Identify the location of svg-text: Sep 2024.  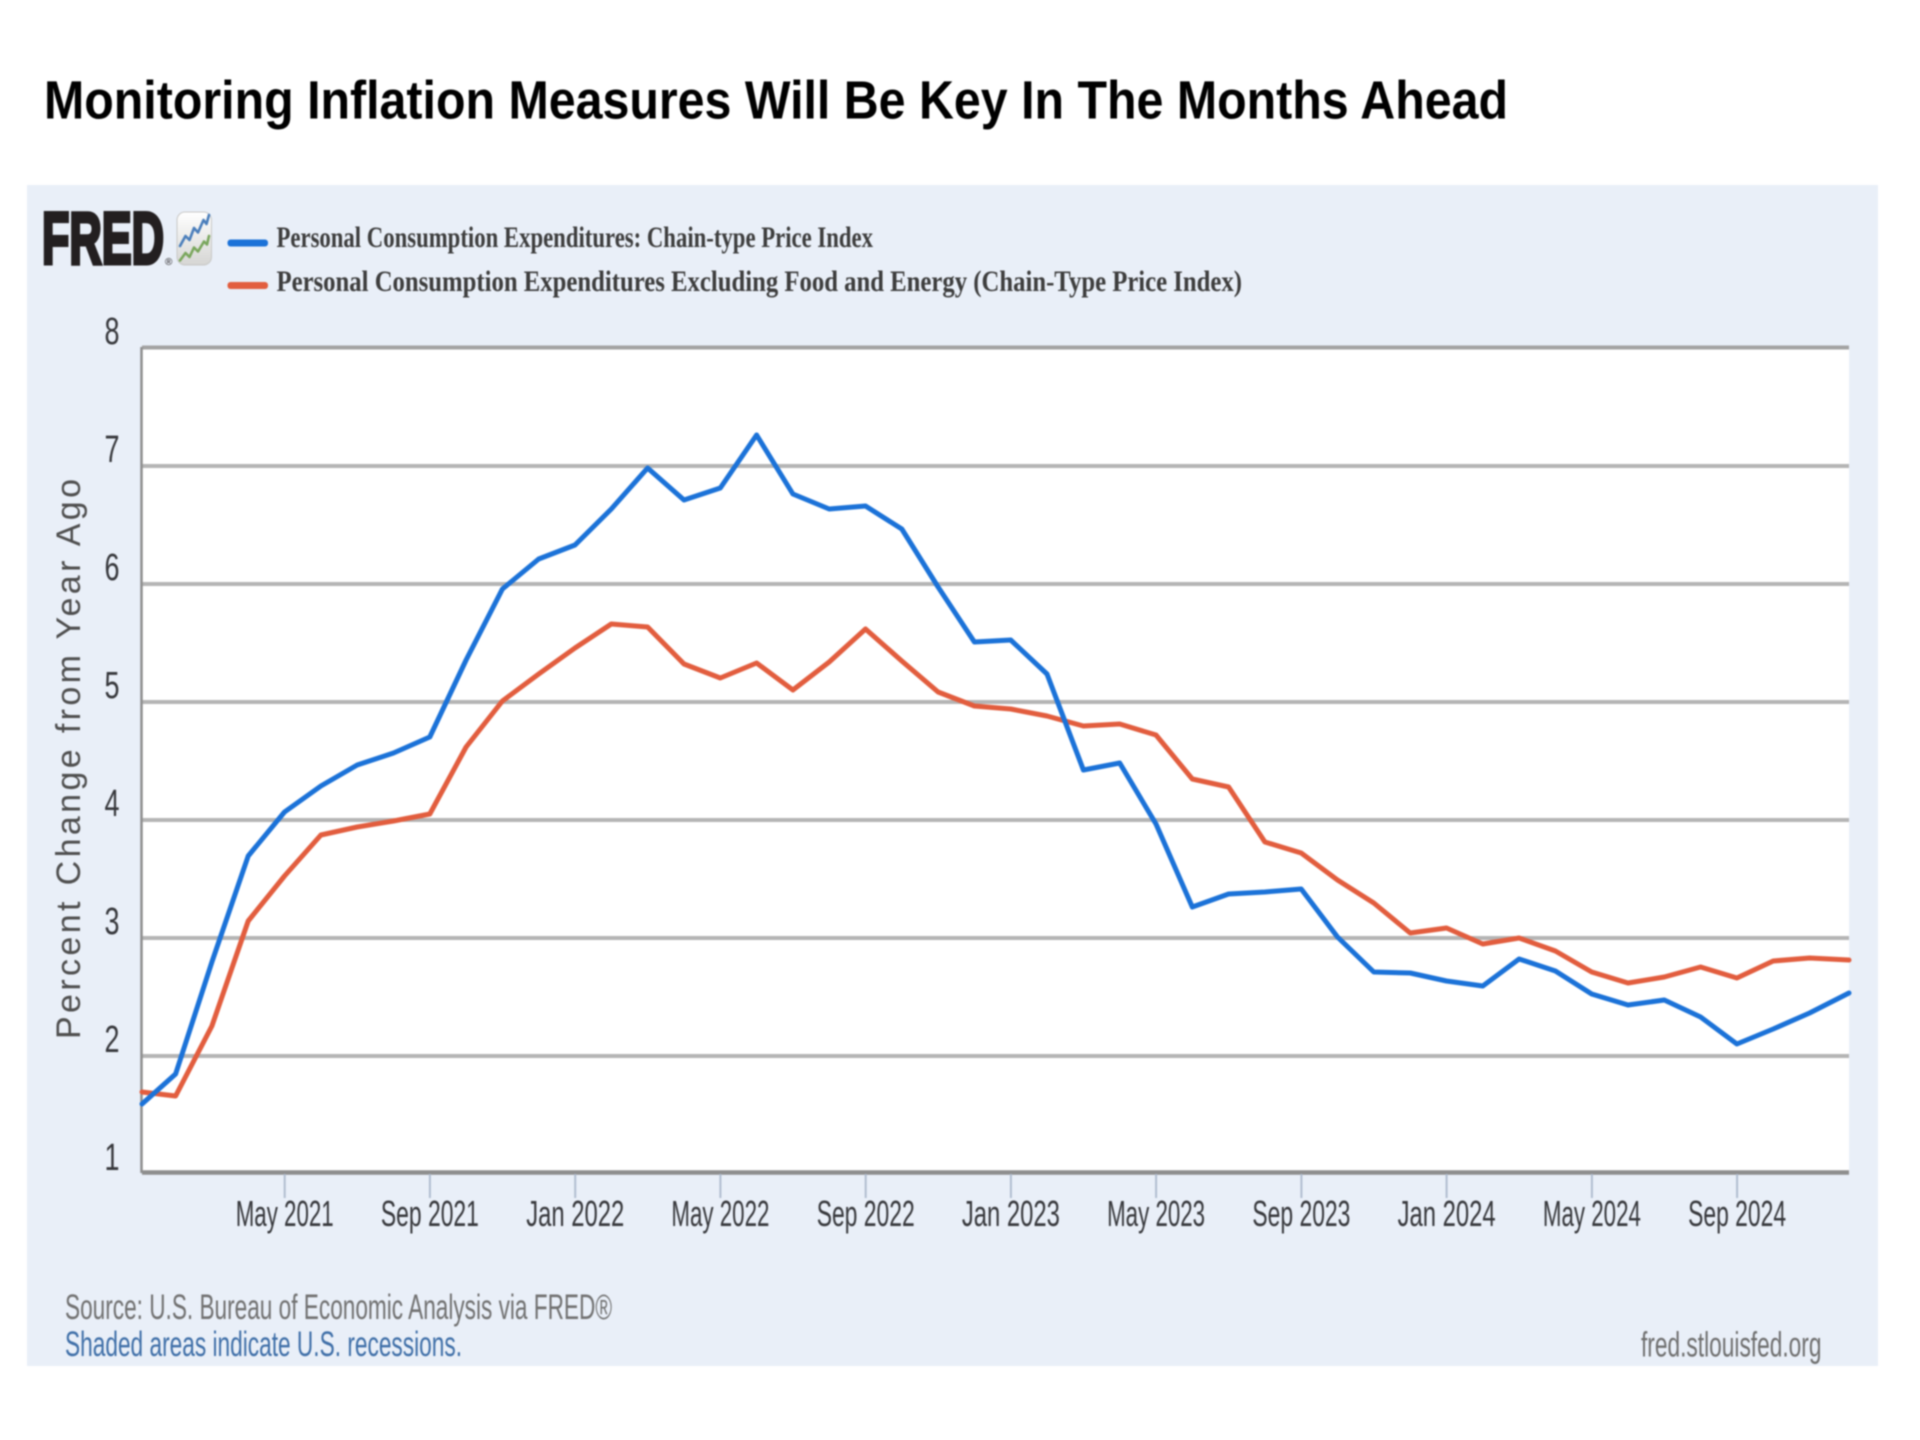
(1737, 1213).